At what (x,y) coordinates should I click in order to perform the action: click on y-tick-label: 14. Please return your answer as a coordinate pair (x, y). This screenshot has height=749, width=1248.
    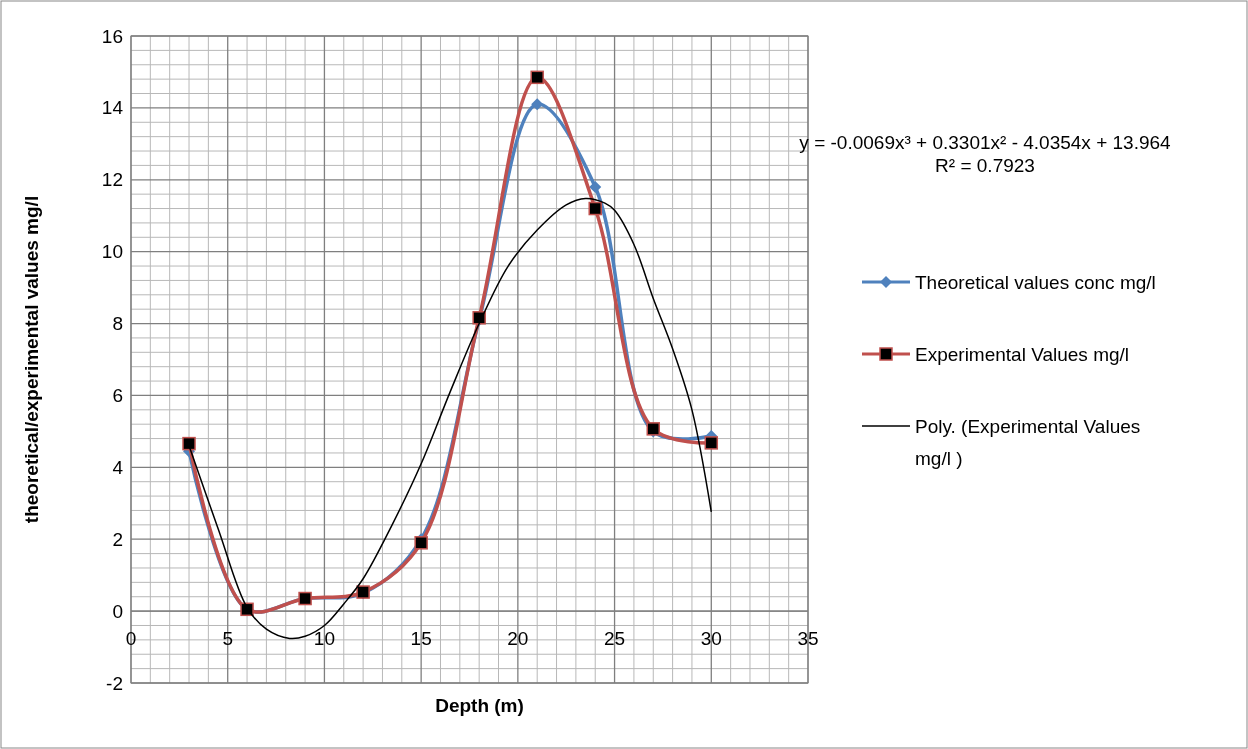
    Looking at the image, I should click on (112, 108).